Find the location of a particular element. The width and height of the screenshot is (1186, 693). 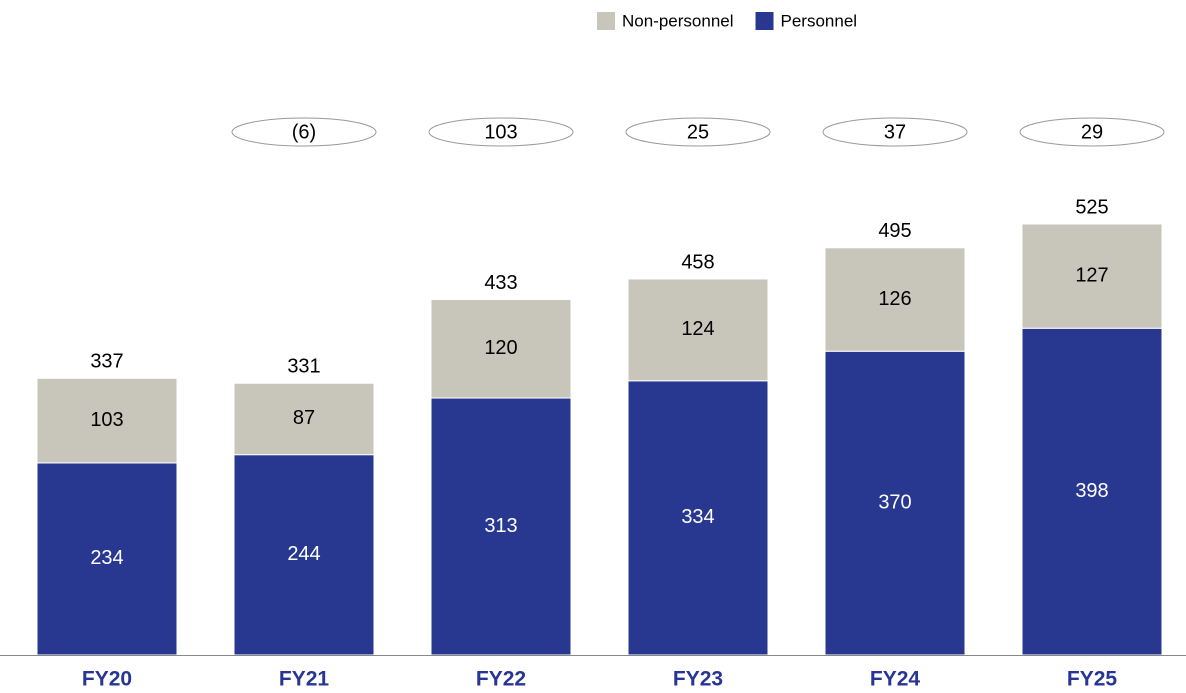

segment-label: 87 is located at coordinates (304, 418).